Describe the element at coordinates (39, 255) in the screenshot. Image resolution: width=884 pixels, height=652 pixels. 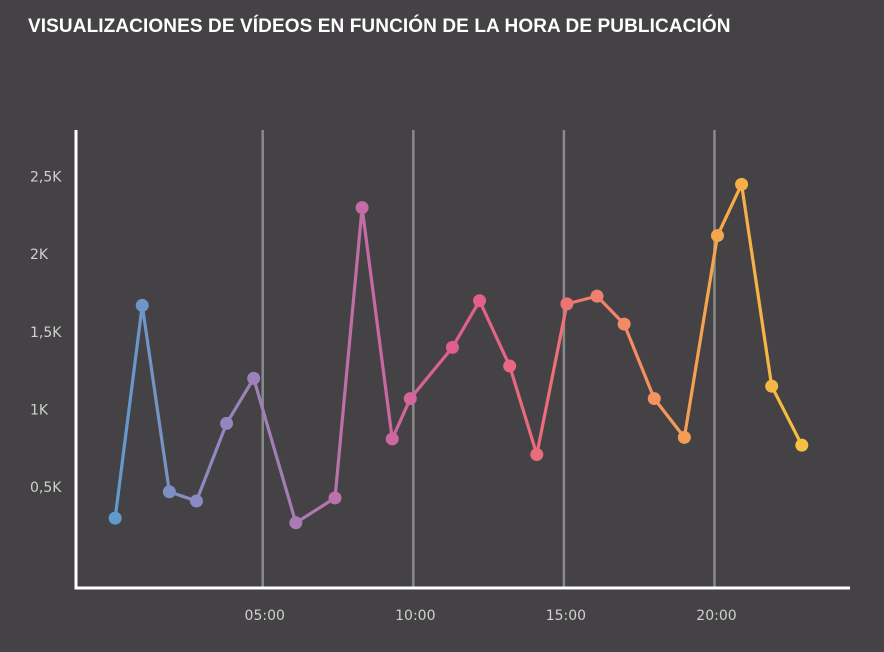
I see `y-tick-label: 2K` at that location.